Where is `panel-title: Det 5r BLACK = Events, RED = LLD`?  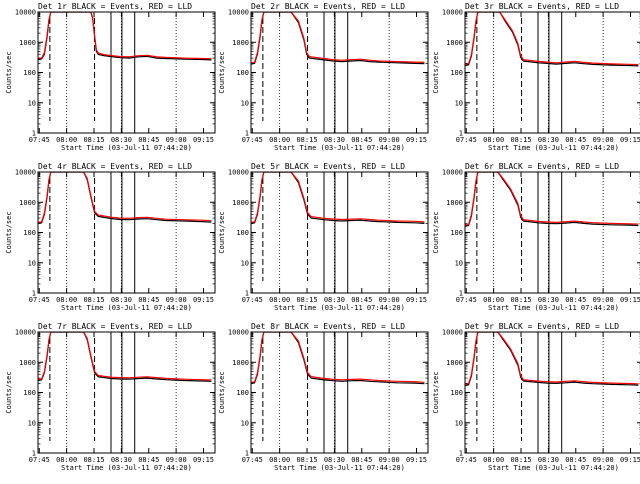 panel-title: Det 5r BLACK = Events, RED = LLD is located at coordinates (328, 166).